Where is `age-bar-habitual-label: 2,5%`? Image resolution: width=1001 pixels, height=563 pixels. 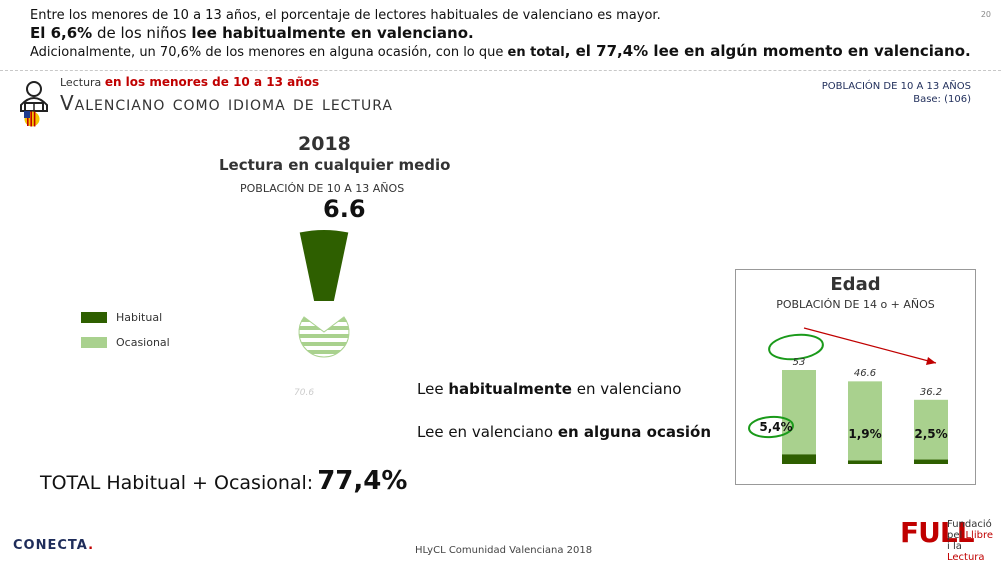 age-bar-habitual-label: 2,5% is located at coordinates (931, 434).